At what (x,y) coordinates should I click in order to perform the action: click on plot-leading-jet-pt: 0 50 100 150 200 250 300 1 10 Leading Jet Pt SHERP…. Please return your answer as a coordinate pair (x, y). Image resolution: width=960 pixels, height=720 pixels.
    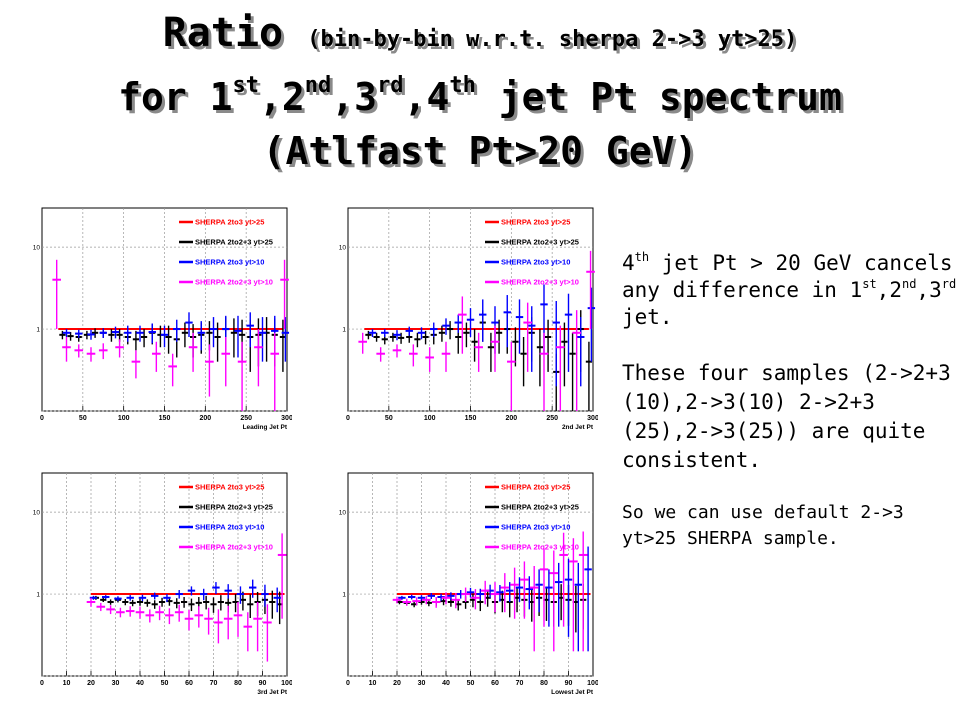
    Looking at the image, I should click on (162, 318).